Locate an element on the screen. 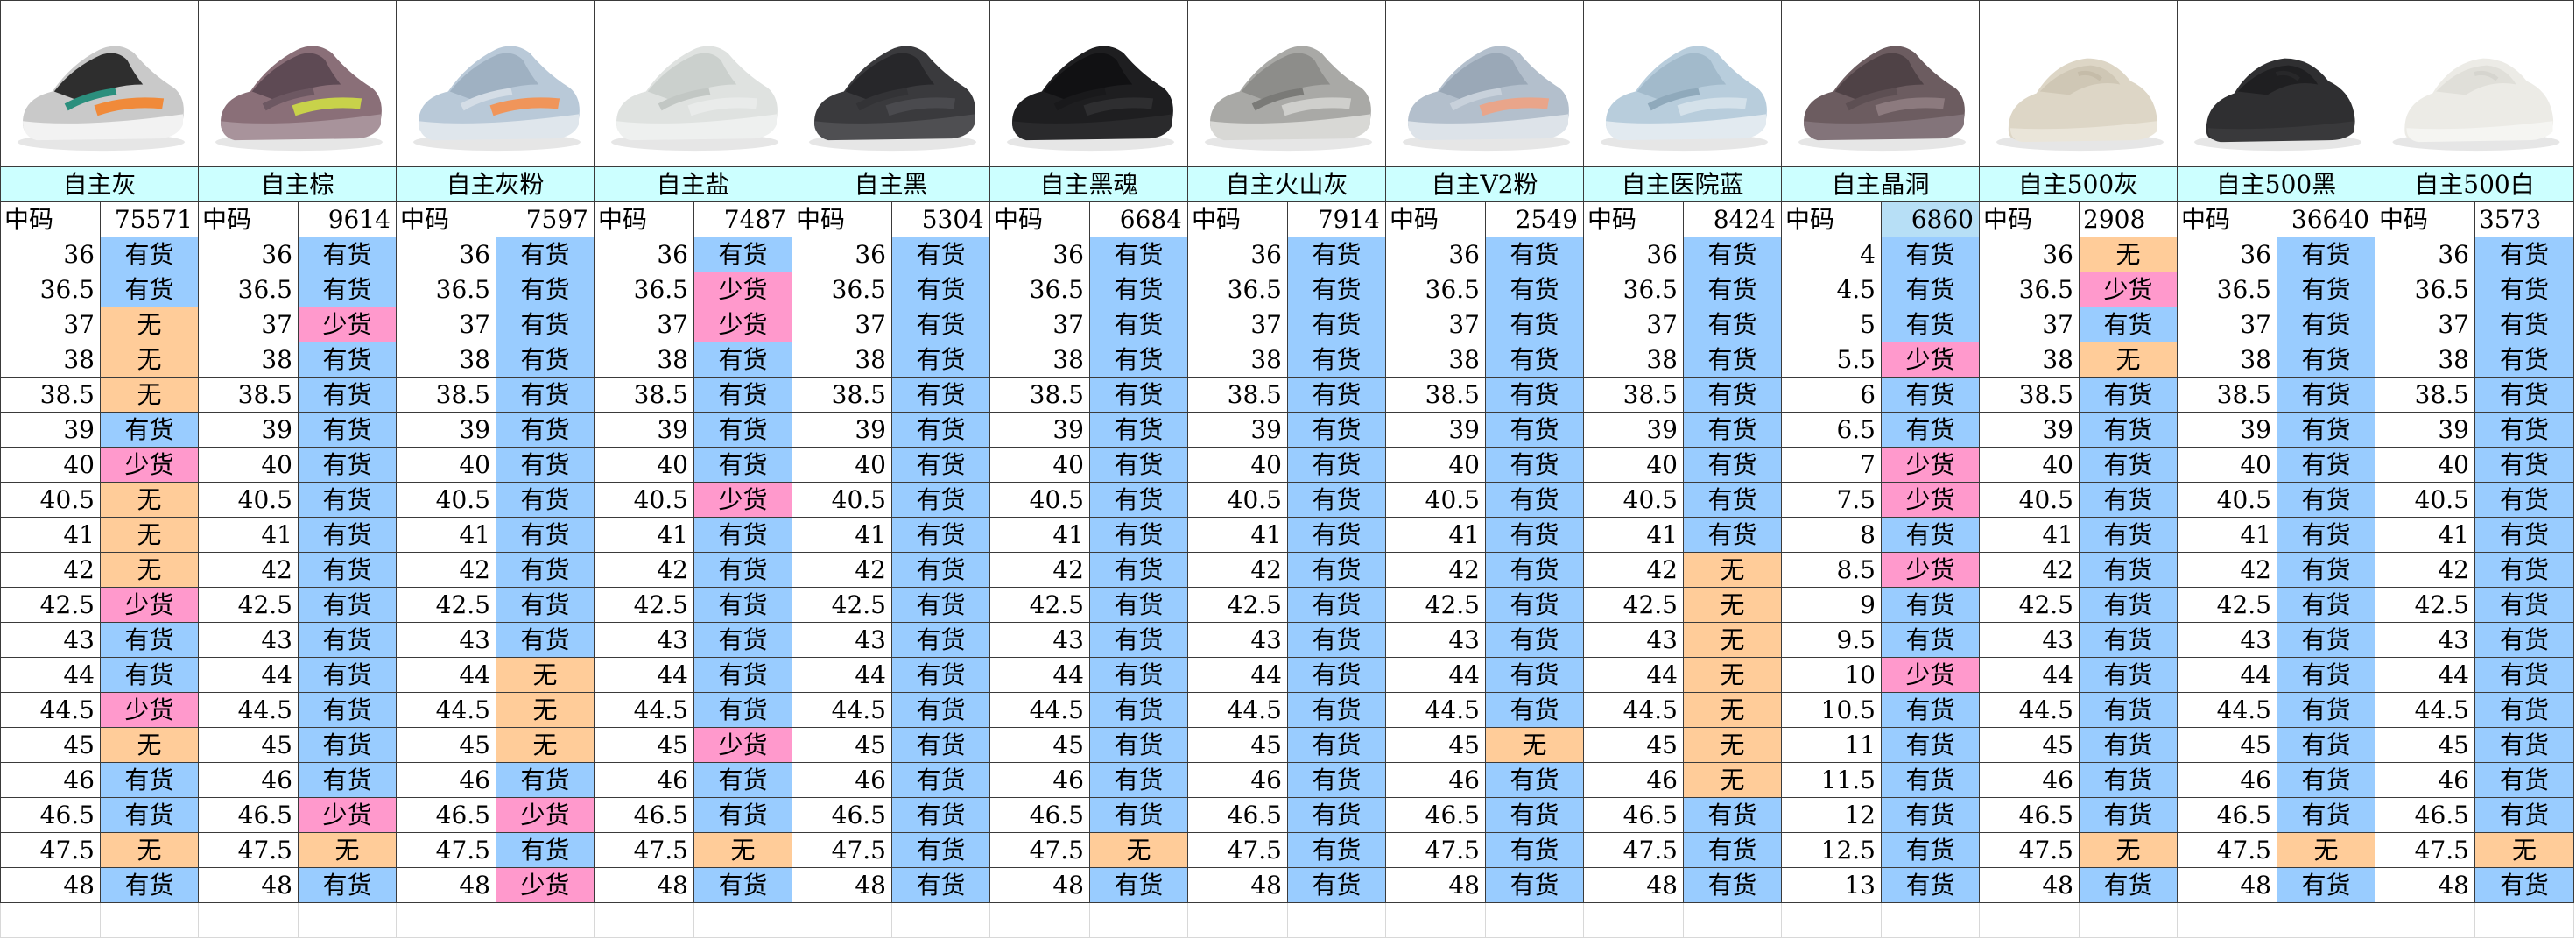  size-cell: 40 is located at coordinates (644, 465).